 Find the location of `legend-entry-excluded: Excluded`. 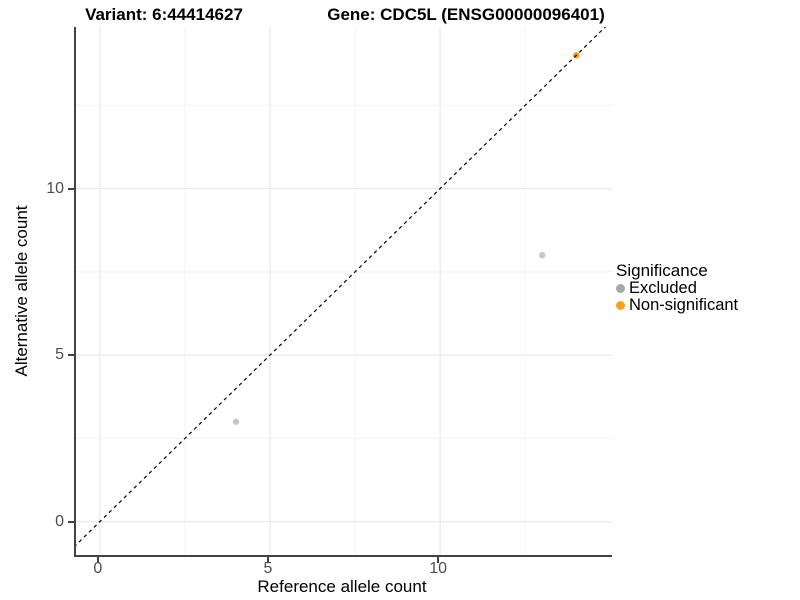

legend-entry-excluded: Excluded is located at coordinates (707, 288).